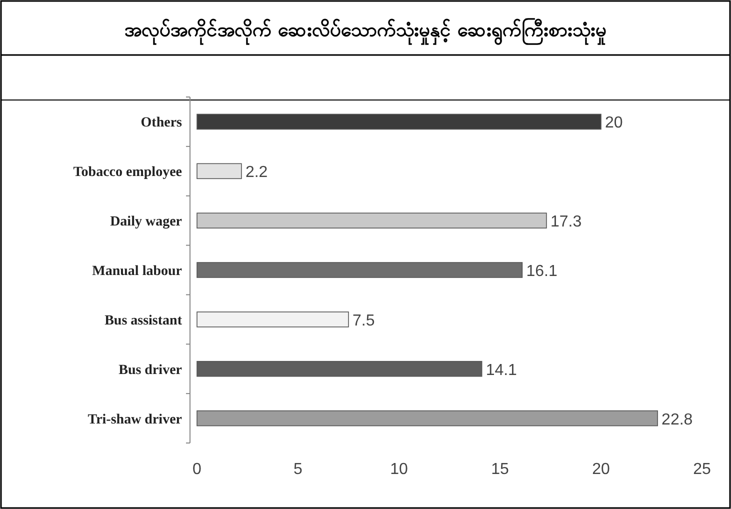 The height and width of the screenshot is (509, 731). I want to click on data-label: 22.8, so click(677, 419).